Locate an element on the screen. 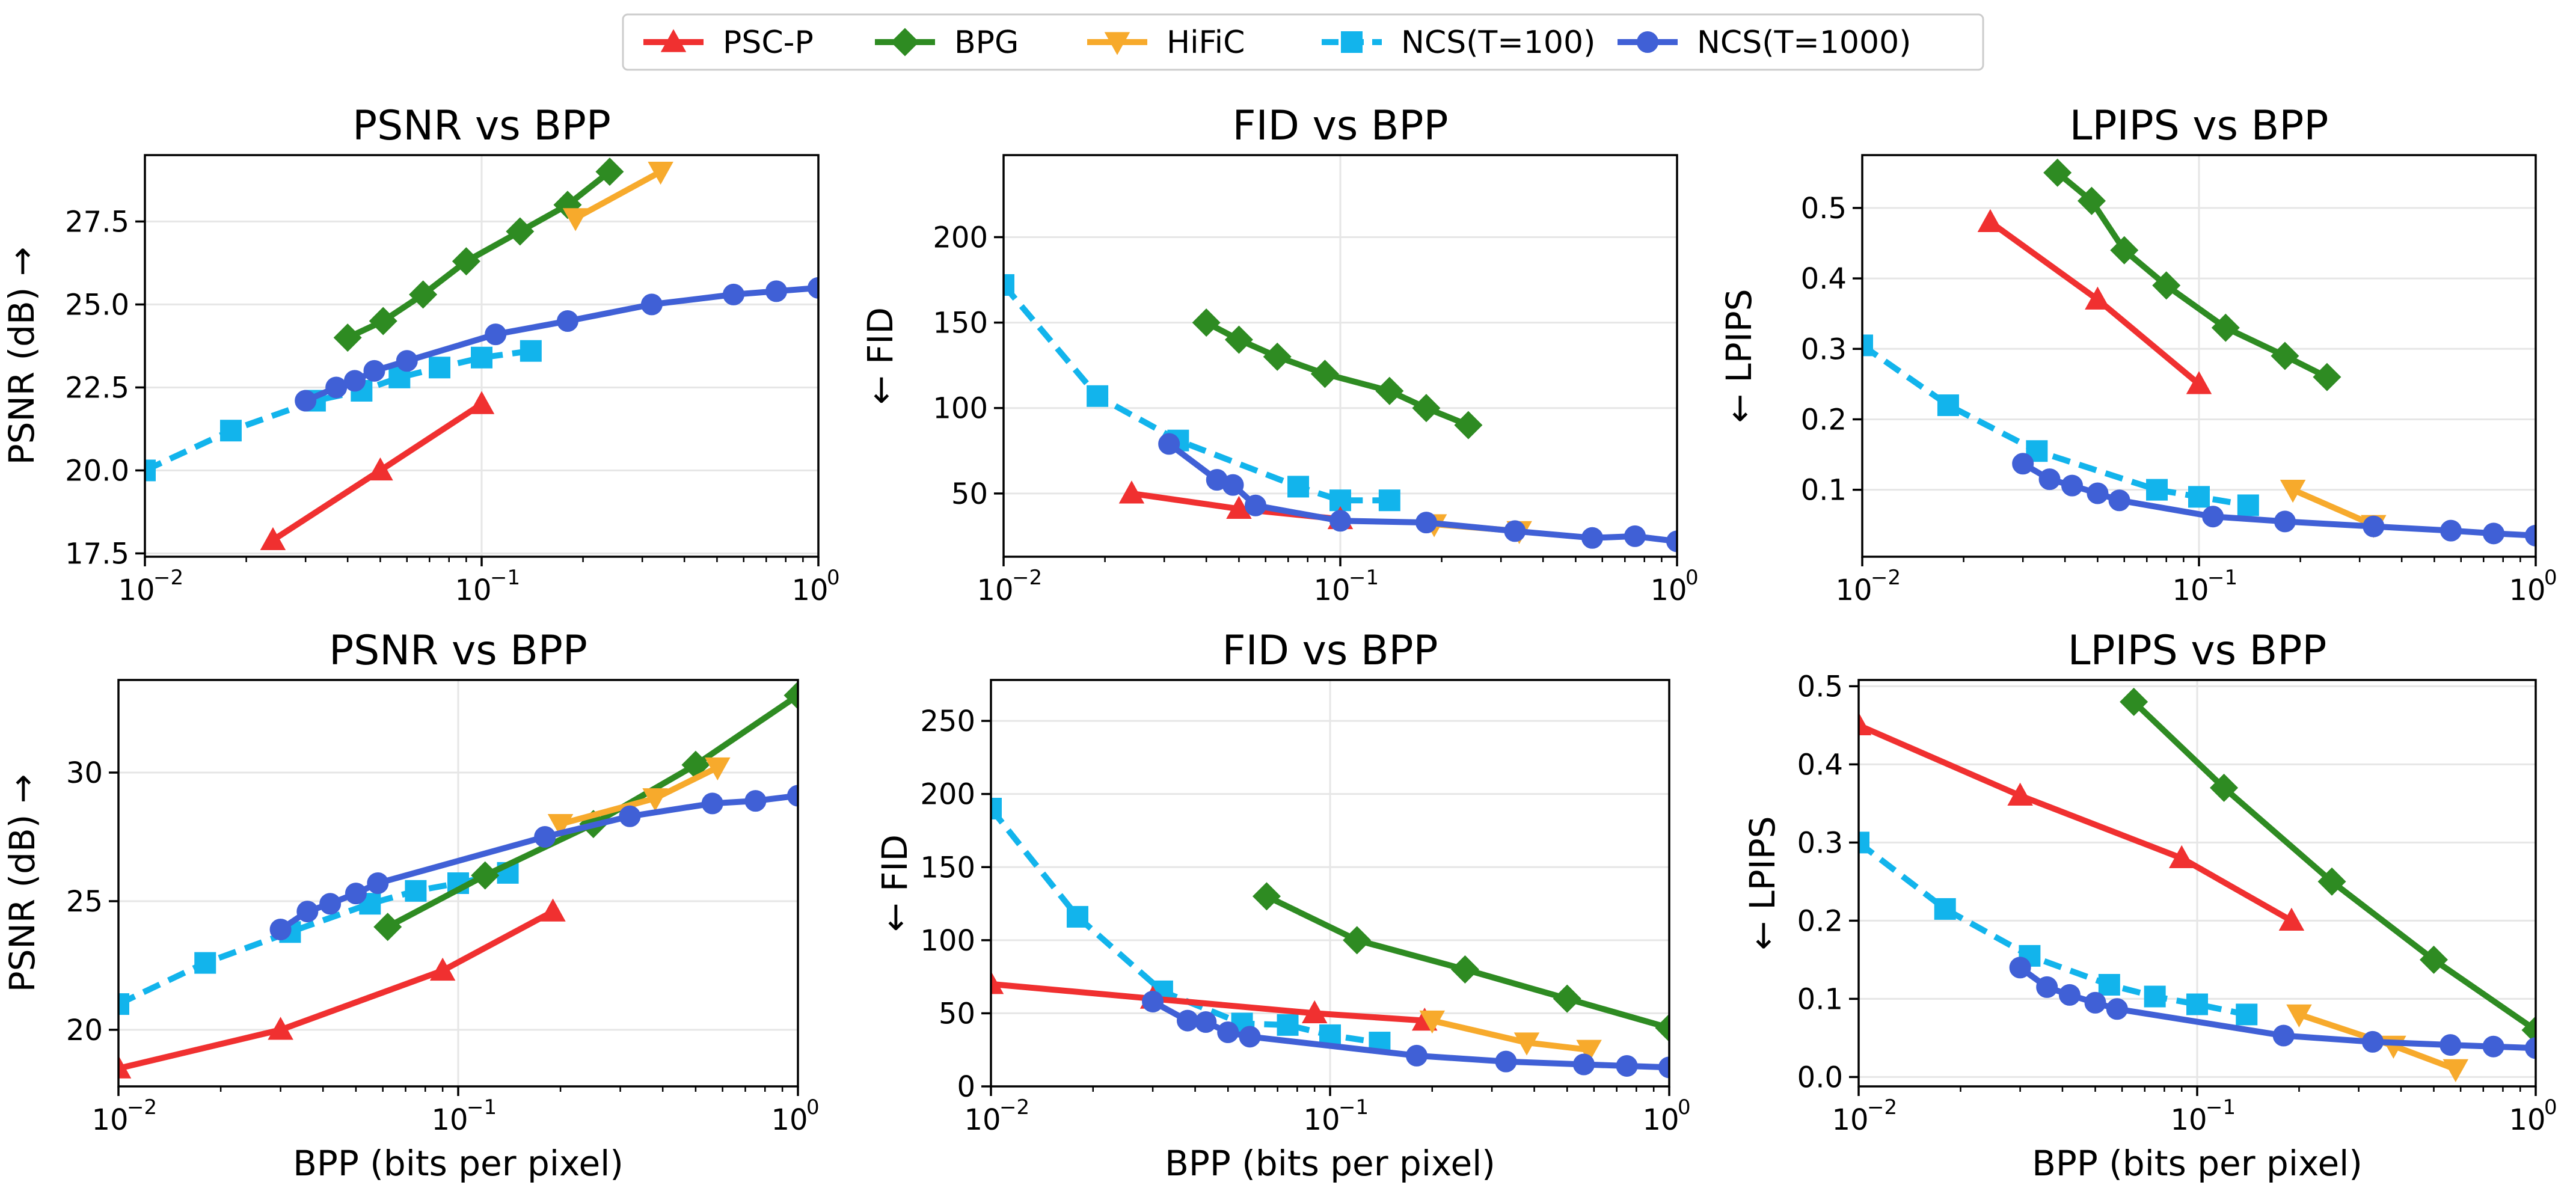 Image resolution: width=2576 pixels, height=1194 pixels. y-tick-label: 0.3 is located at coordinates (1820, 843).